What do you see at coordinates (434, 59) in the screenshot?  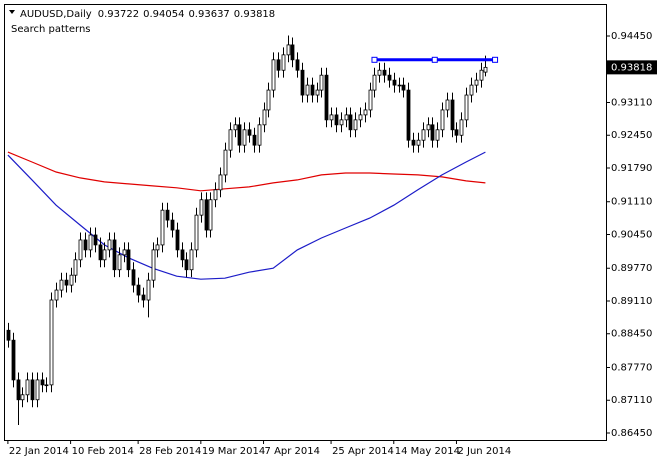 I see `trend-handle` at bounding box center [434, 59].